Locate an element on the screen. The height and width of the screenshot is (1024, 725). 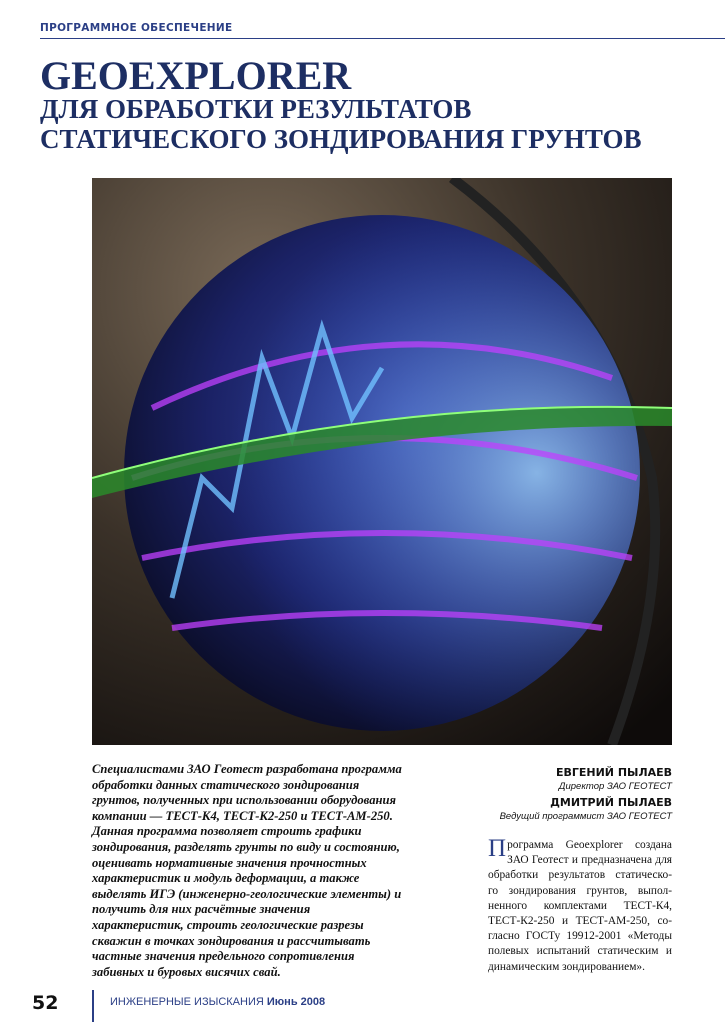
title-main: GEOEXPLORER is located at coordinates (196, 75).